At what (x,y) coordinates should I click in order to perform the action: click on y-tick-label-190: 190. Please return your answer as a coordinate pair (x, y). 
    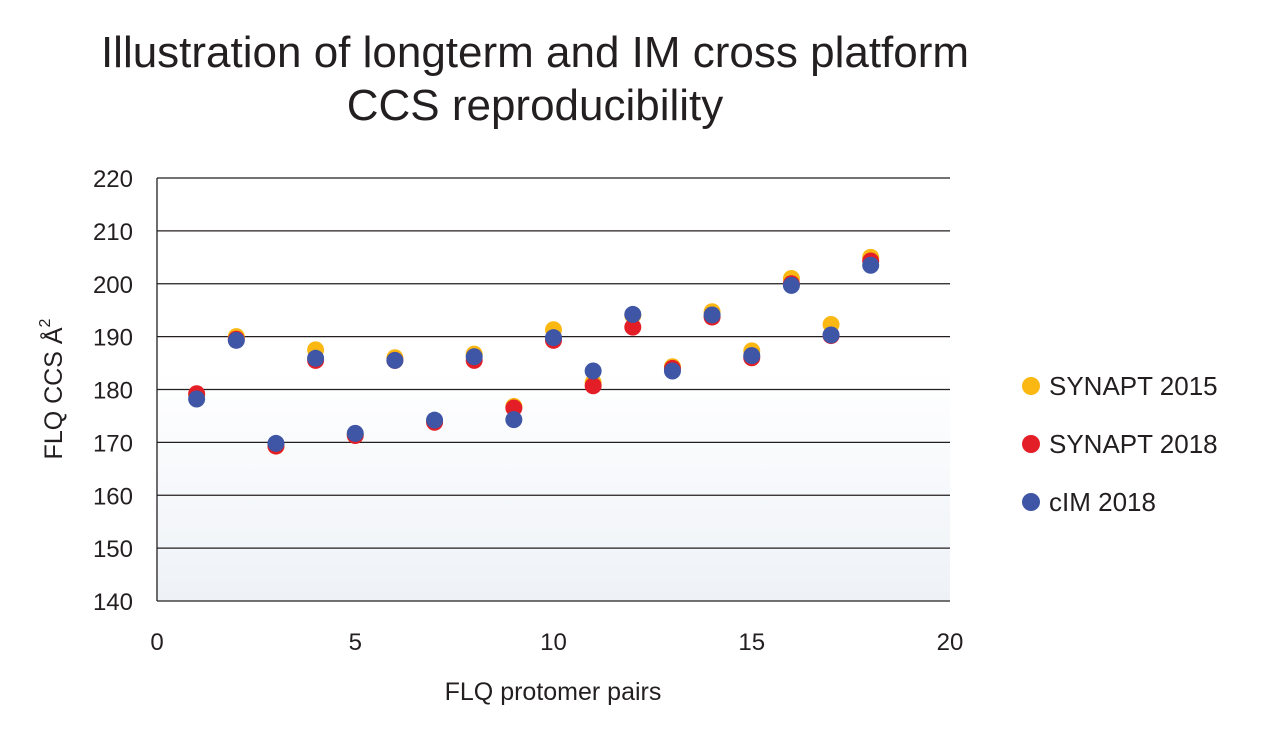
    Looking at the image, I should click on (113, 338).